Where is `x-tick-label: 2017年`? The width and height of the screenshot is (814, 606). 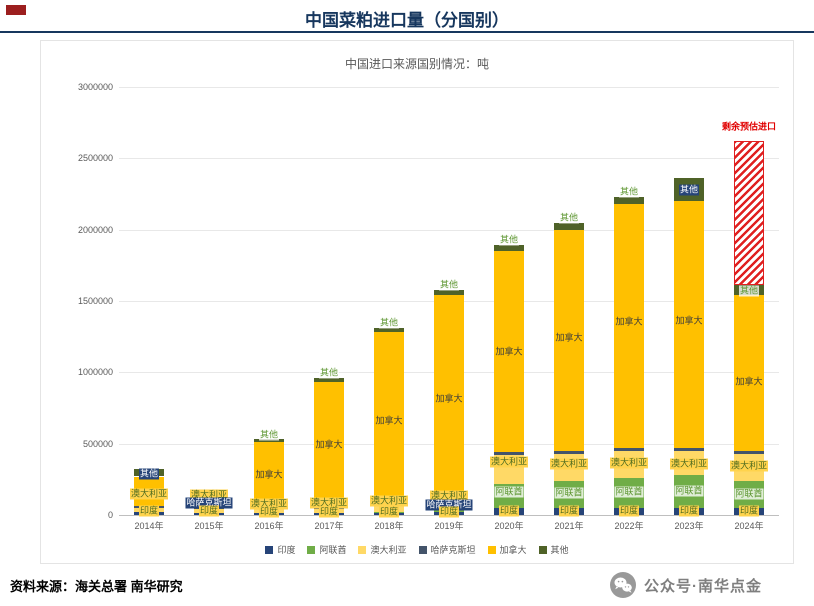
x-tick-label: 2017年 is located at coordinates (329, 526).